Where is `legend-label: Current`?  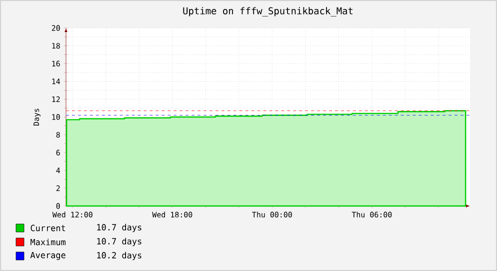 legend-label: Current is located at coordinates (48, 228).